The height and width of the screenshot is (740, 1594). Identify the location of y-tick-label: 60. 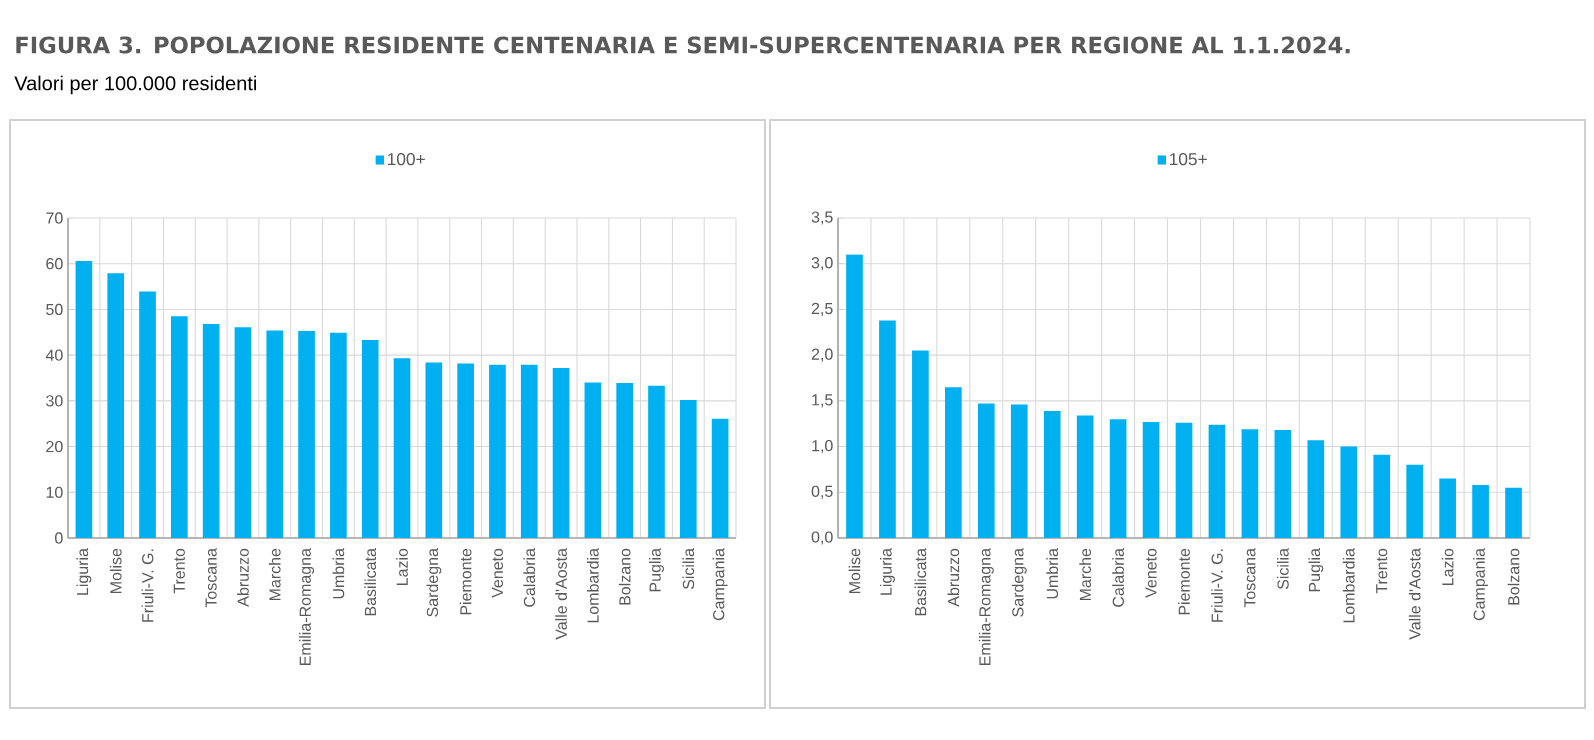
(54, 264).